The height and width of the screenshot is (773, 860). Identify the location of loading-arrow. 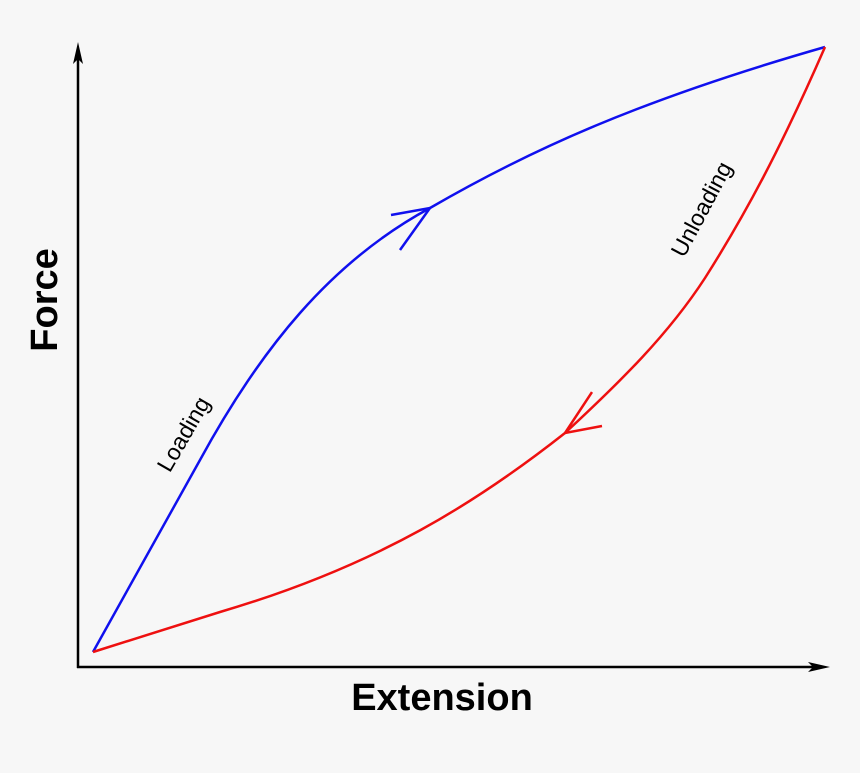
(411, 228).